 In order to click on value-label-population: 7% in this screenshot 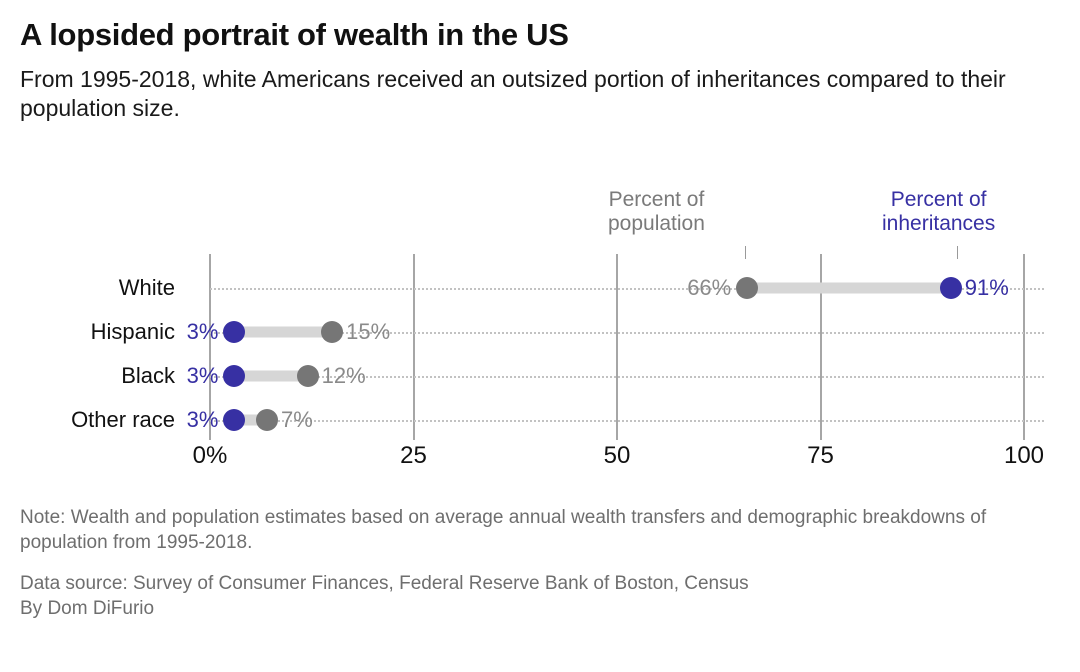, I will do `click(296, 419)`.